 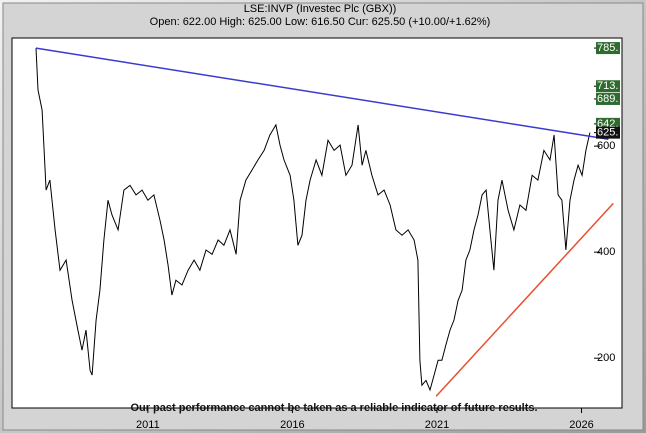 I want to click on level-label: 713., so click(x=607, y=86).